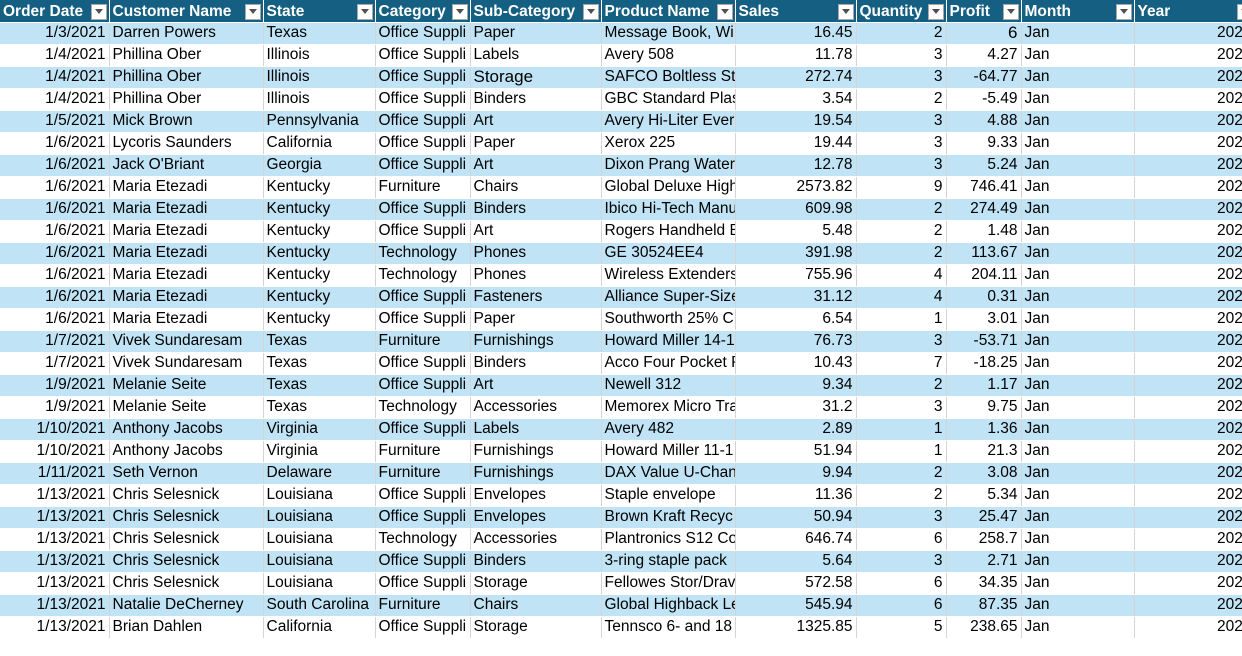 The image size is (1242, 656). What do you see at coordinates (55, 33) in the screenshot?
I see `cell-order-date: 1/3/2021` at bounding box center [55, 33].